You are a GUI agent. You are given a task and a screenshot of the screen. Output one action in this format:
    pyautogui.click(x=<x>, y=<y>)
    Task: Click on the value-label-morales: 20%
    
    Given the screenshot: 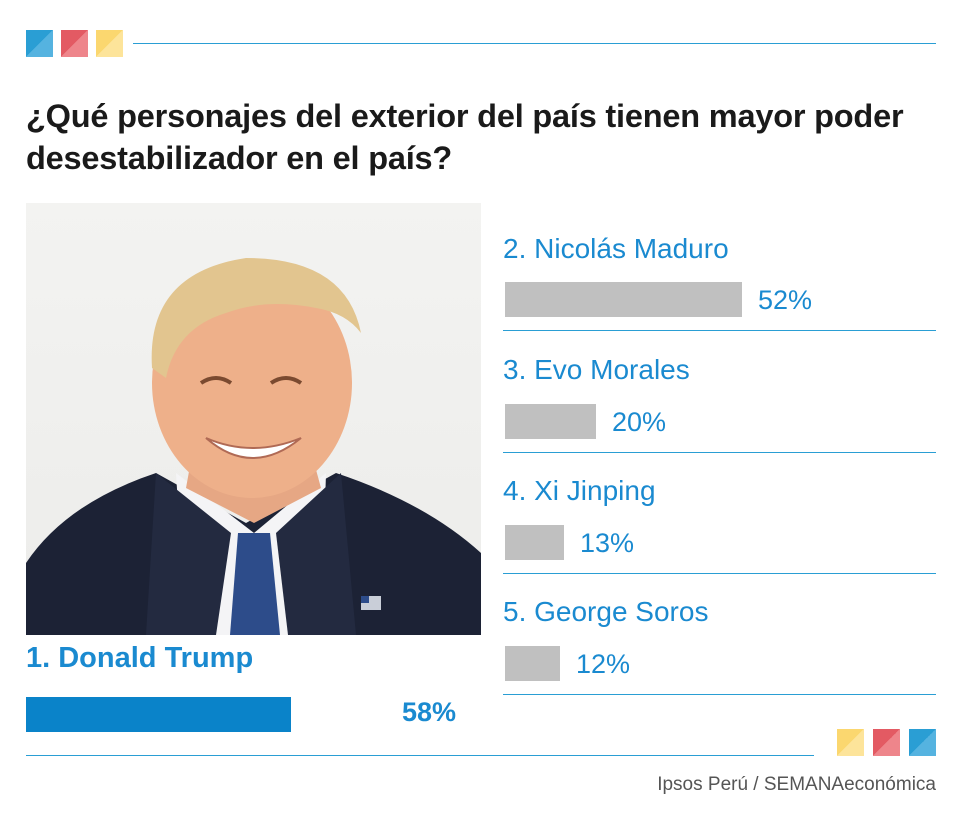 What is the action you would take?
    pyautogui.click(x=639, y=422)
    